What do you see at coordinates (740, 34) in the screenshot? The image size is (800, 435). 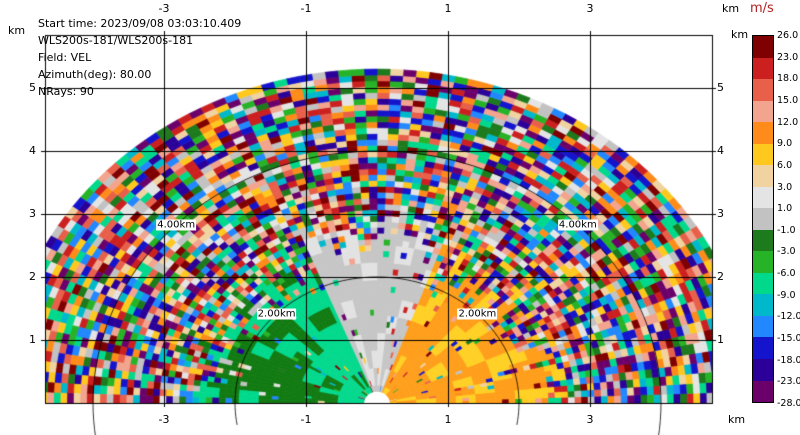 I see `y-axis-unit-right: km` at bounding box center [740, 34].